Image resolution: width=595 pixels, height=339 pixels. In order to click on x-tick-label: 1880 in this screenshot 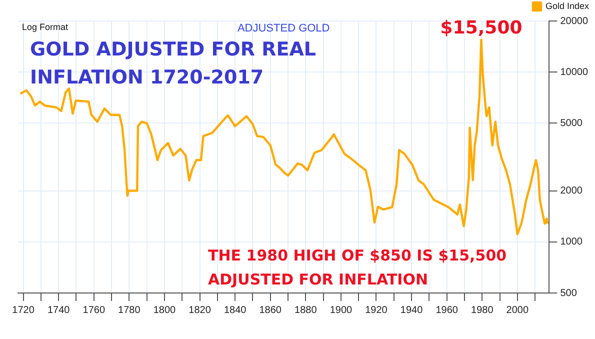, I will do `click(306, 310)`.